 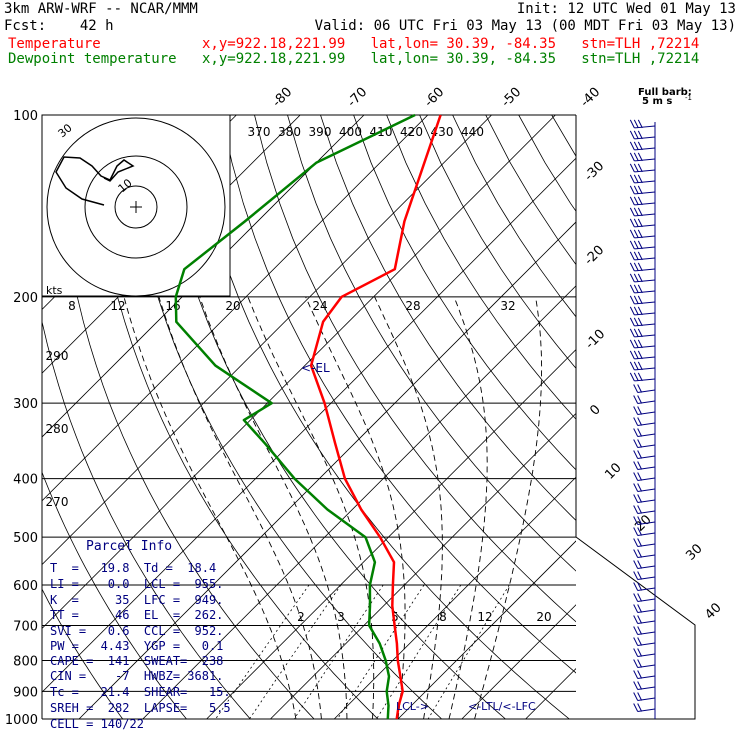 I want to click on pressure-tick-label: 200, so click(x=25, y=298).